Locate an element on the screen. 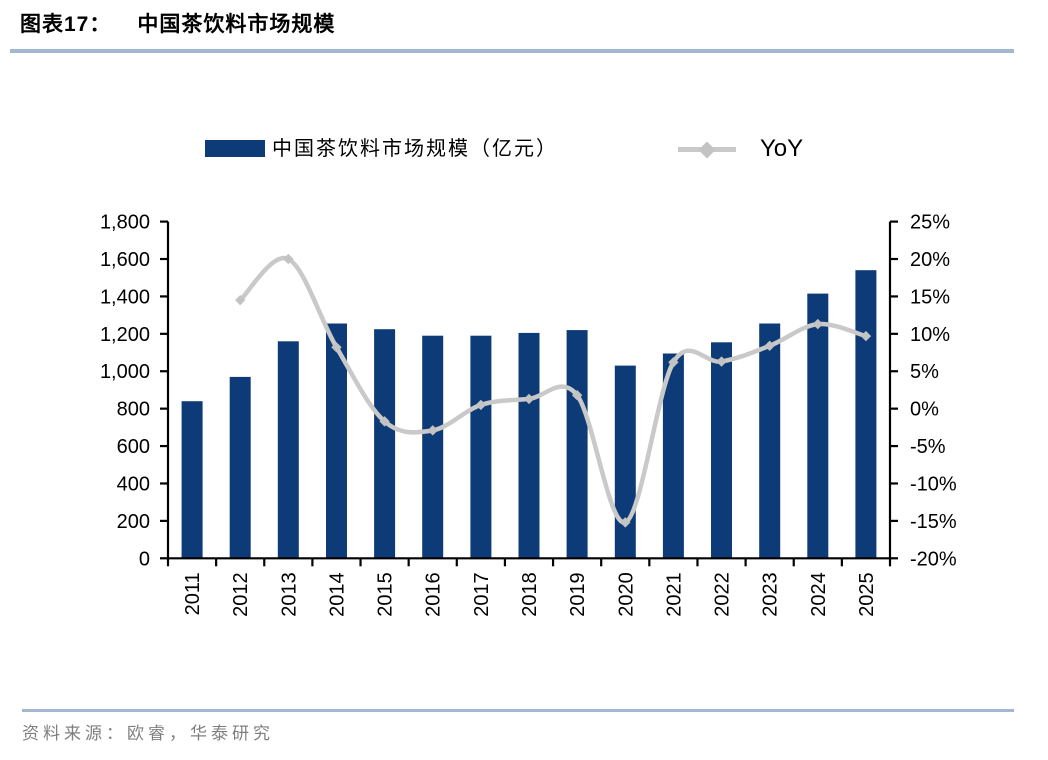  bar-2011 is located at coordinates (192, 480).